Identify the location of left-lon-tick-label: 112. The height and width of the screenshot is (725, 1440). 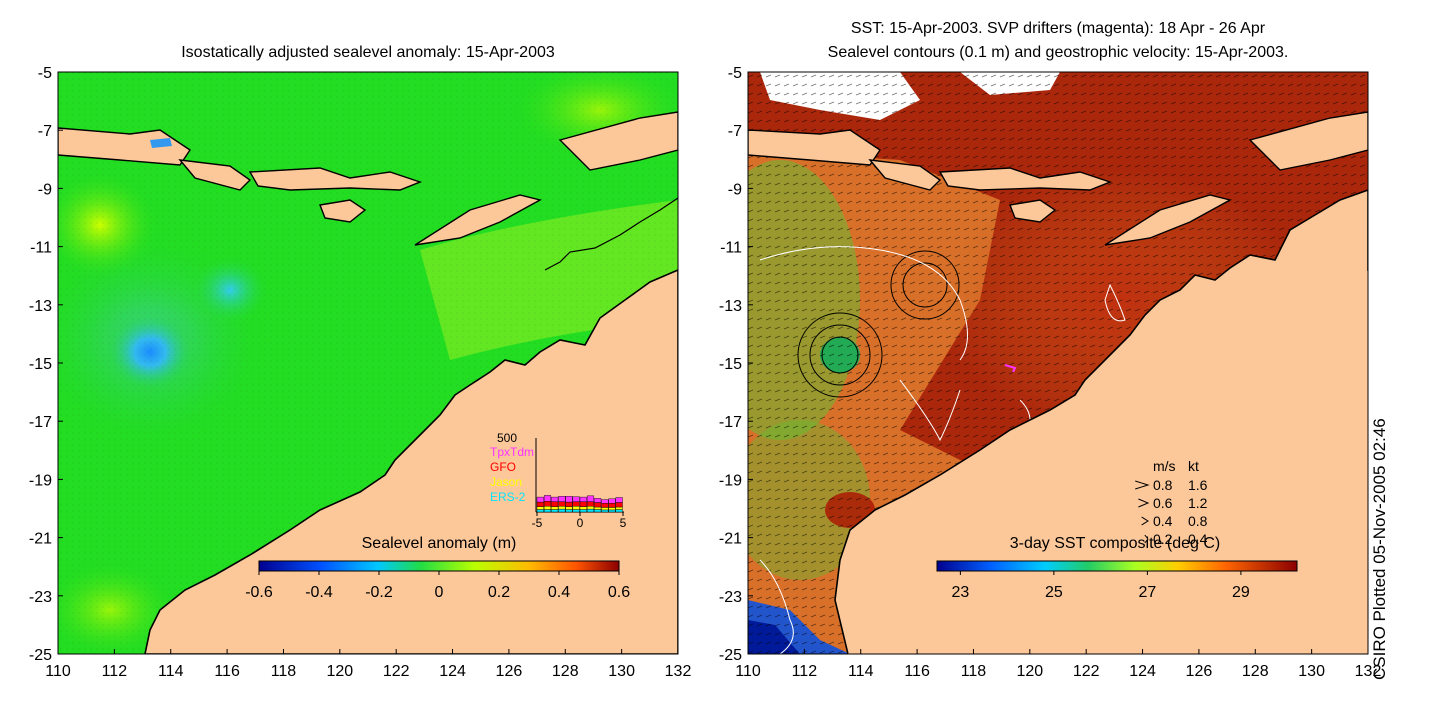
(115, 671).